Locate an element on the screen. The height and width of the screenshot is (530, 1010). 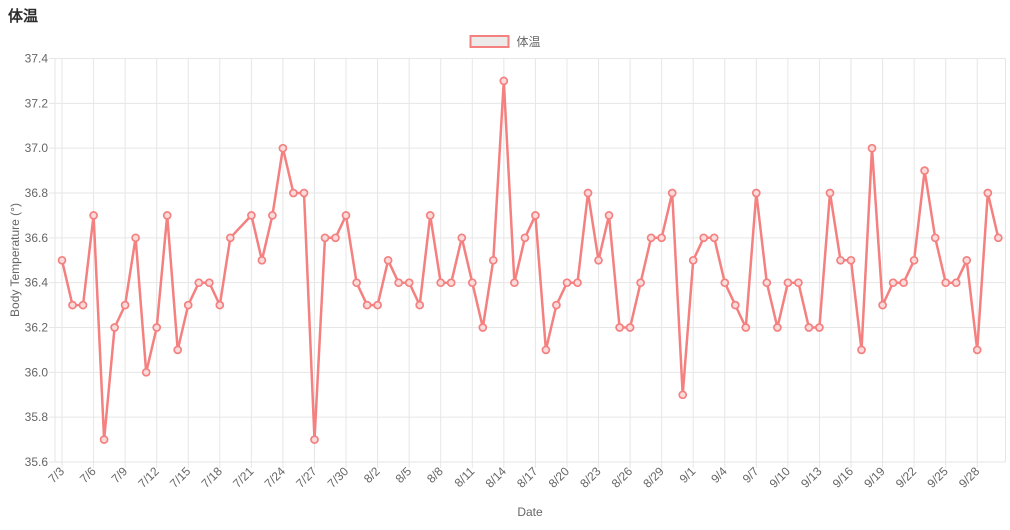
x-tick-label: 9/16 is located at coordinates (843, 477).